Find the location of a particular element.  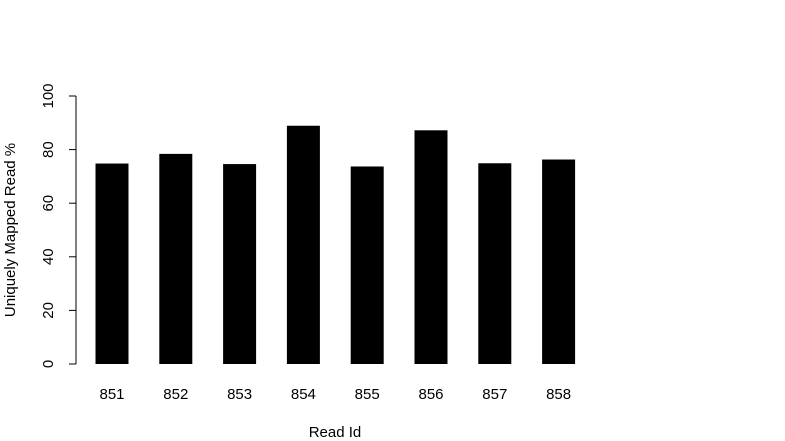

y-tick-label: 60 is located at coordinates (48, 203).